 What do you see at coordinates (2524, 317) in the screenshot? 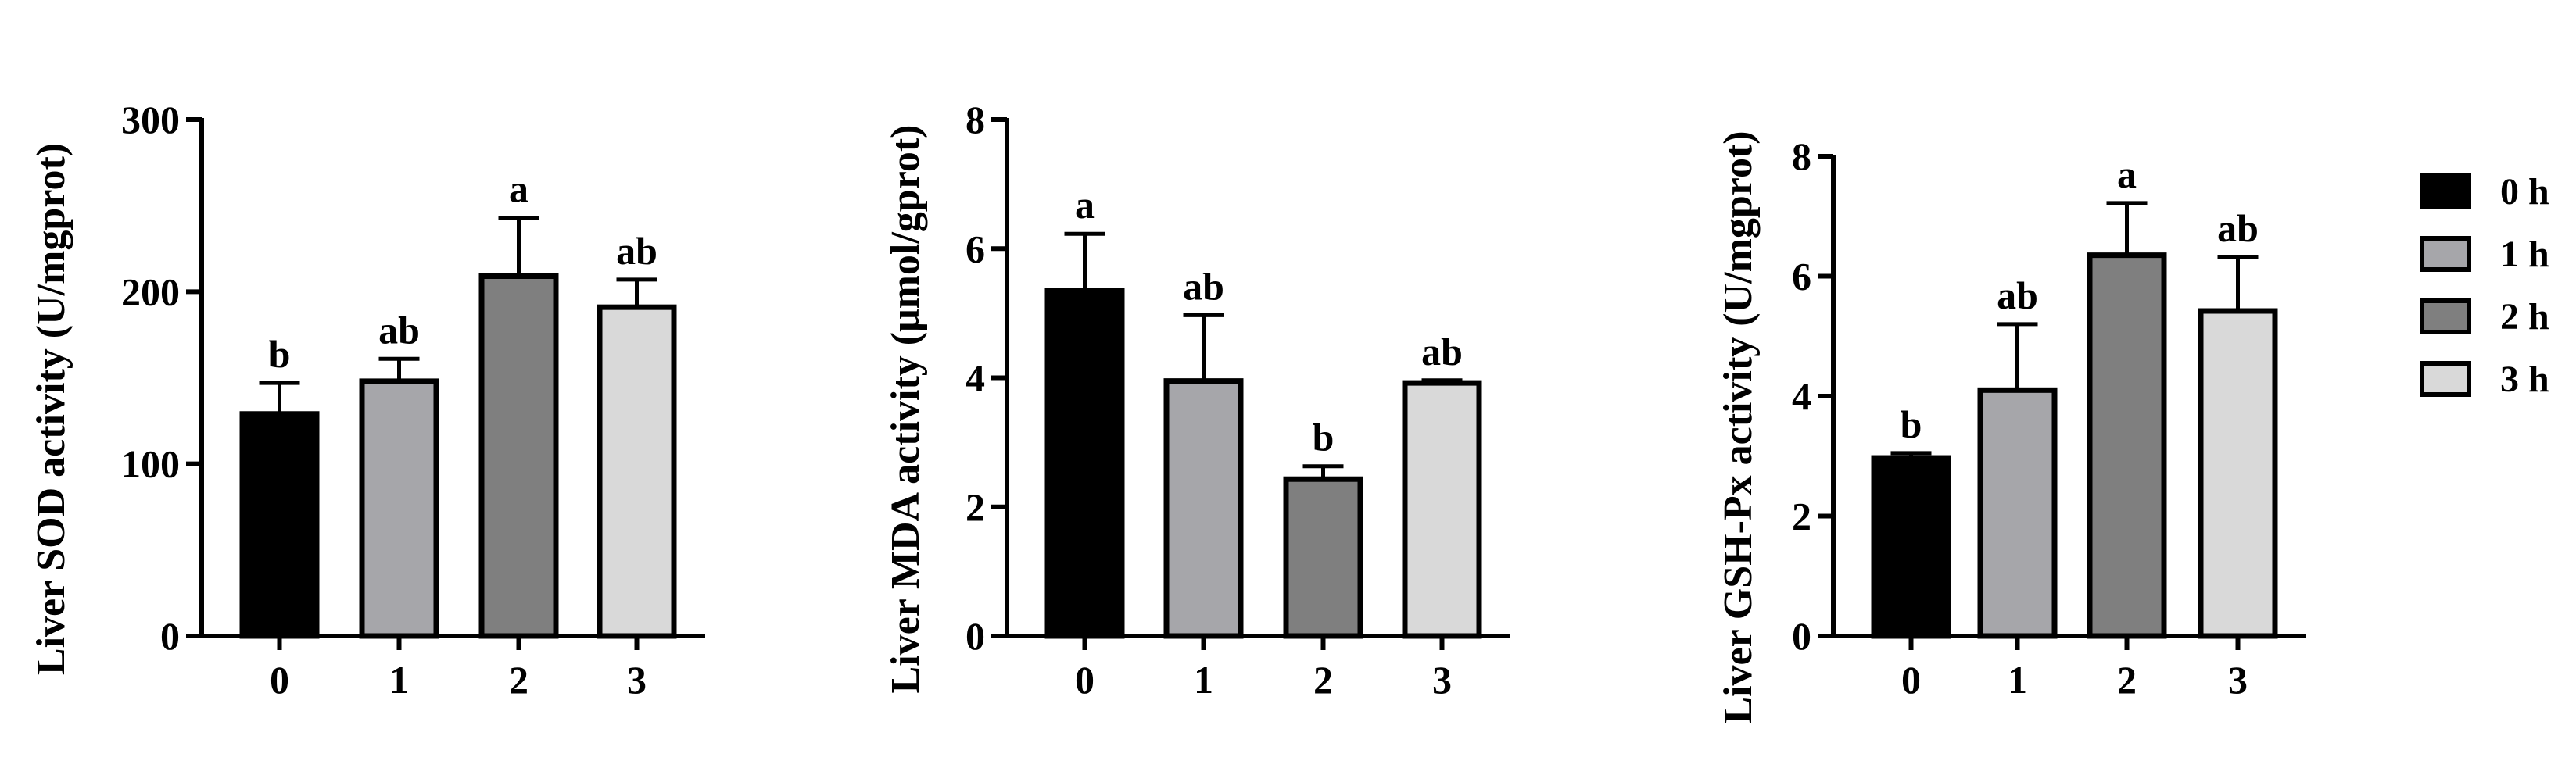
I see `legend-label: 2 h` at bounding box center [2524, 317].